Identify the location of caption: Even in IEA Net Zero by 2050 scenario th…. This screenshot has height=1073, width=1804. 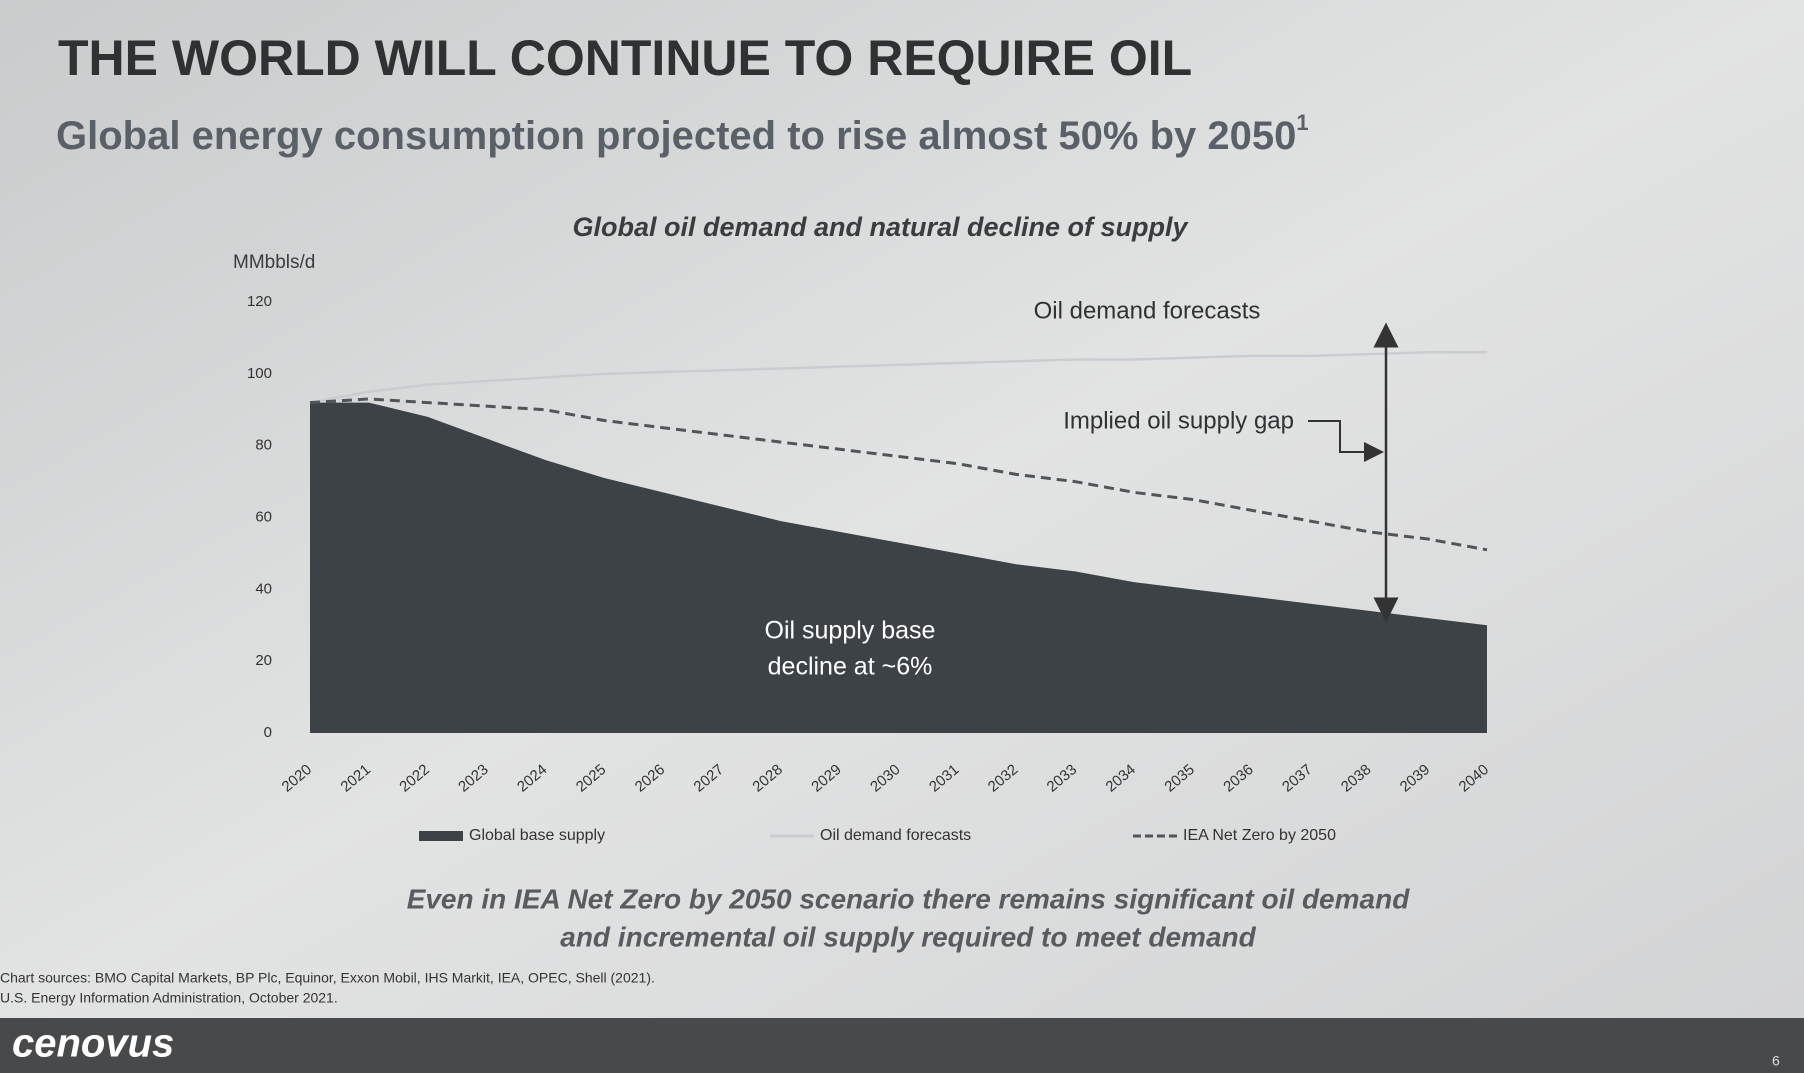
(909, 898).